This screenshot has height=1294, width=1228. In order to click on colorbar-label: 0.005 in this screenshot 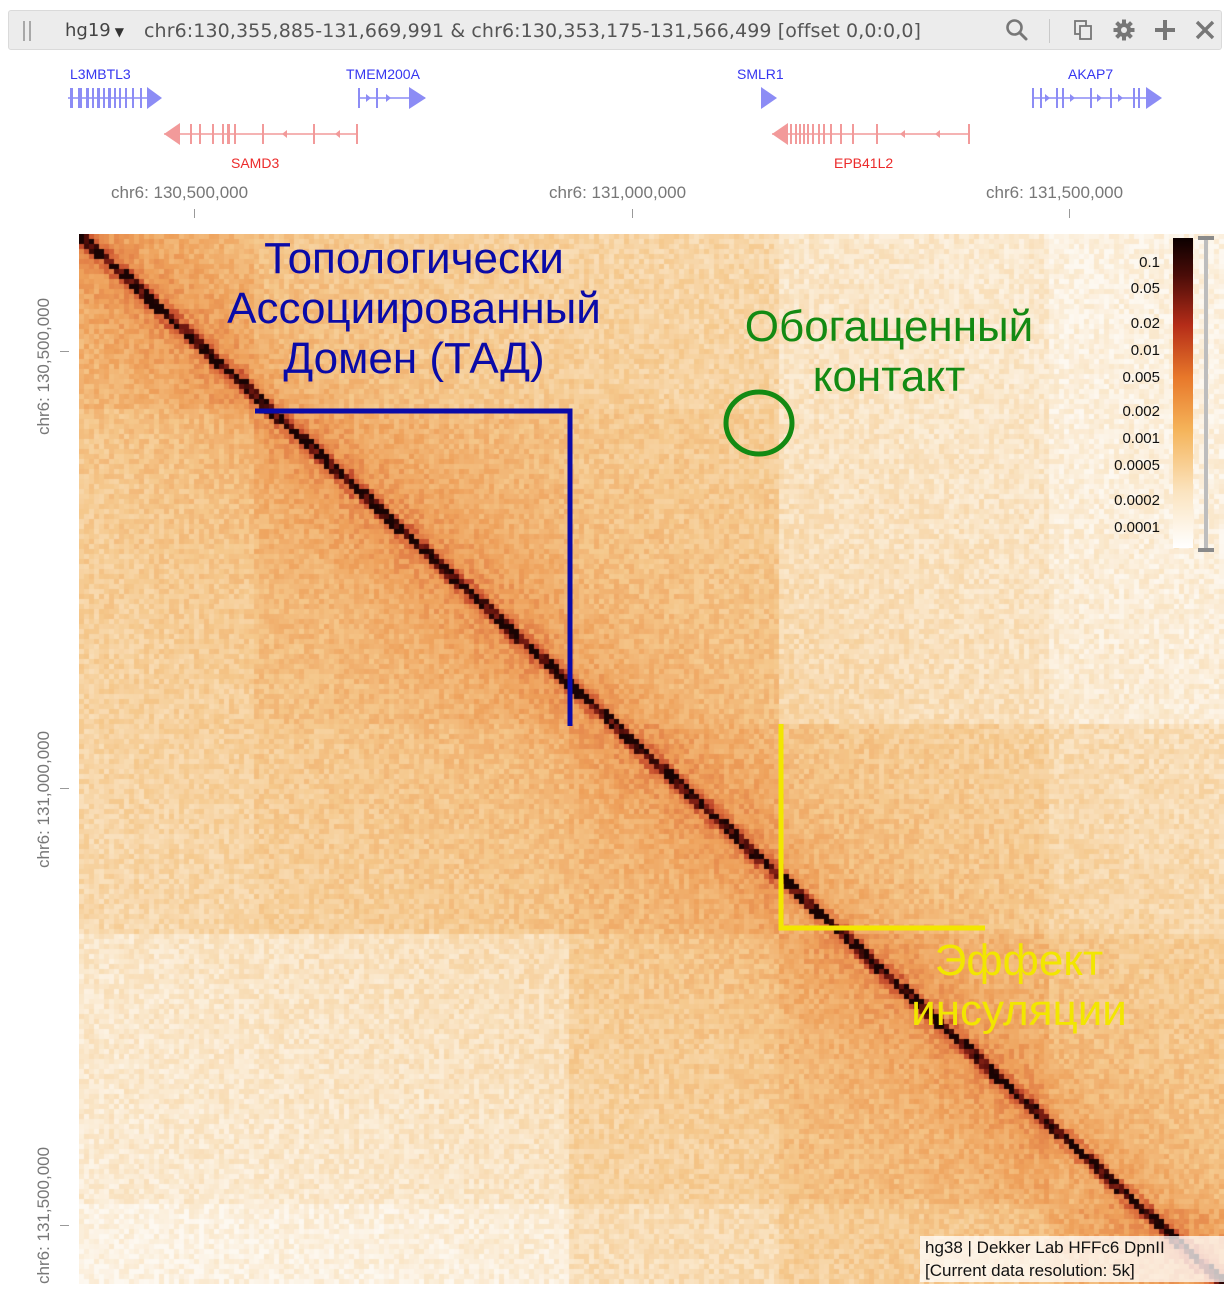, I will do `click(1141, 377)`.